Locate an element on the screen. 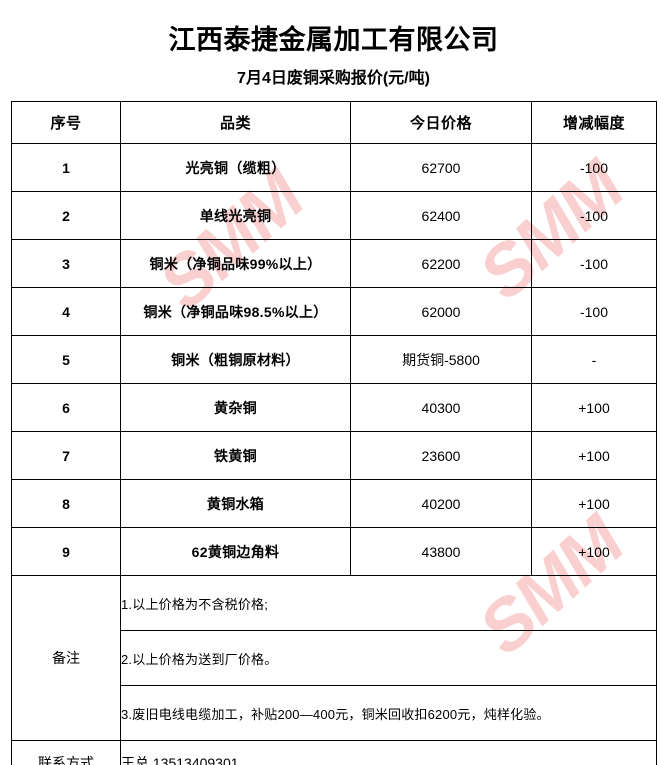  note-item: 3.废旧电线电缆加工，补贴200—400元，铜米回收扣6200元，炖样化验。 is located at coordinates (388, 713).